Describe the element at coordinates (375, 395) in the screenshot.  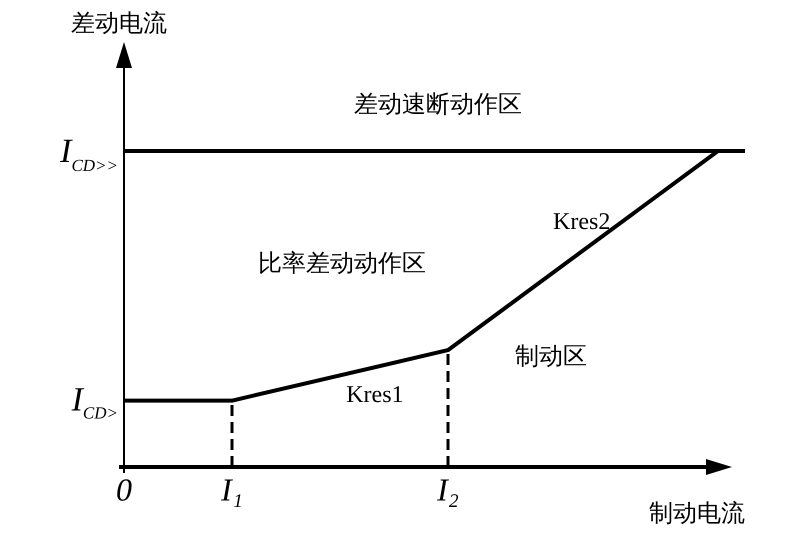
I see `annotation: Kres1` at that location.